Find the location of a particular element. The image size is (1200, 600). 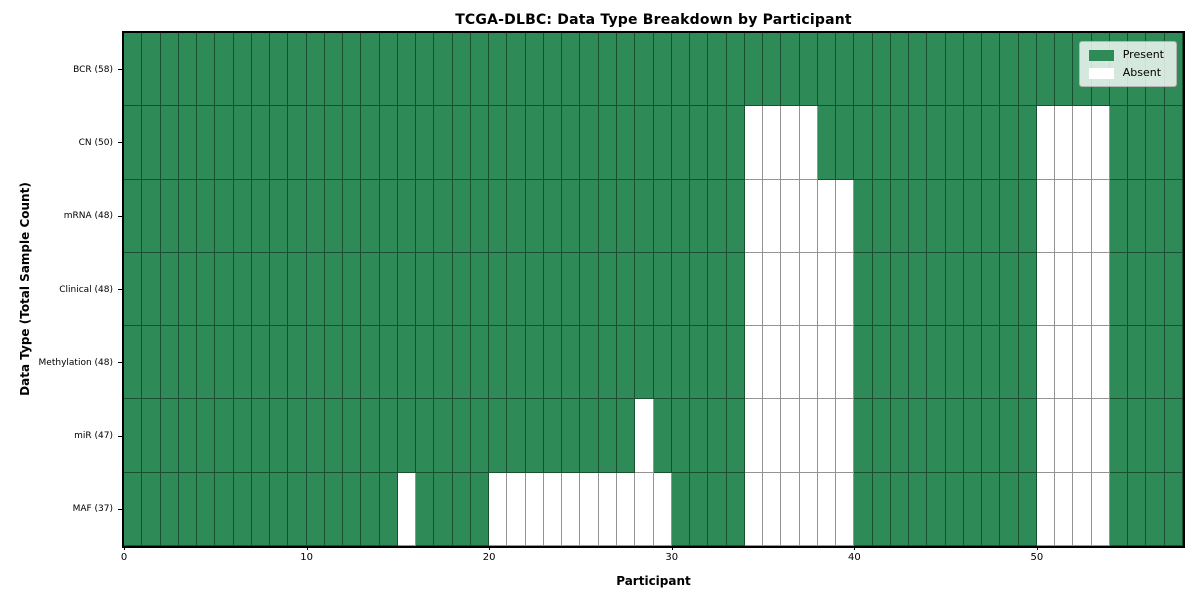

x-axis-label: Participant is located at coordinates (653, 581).